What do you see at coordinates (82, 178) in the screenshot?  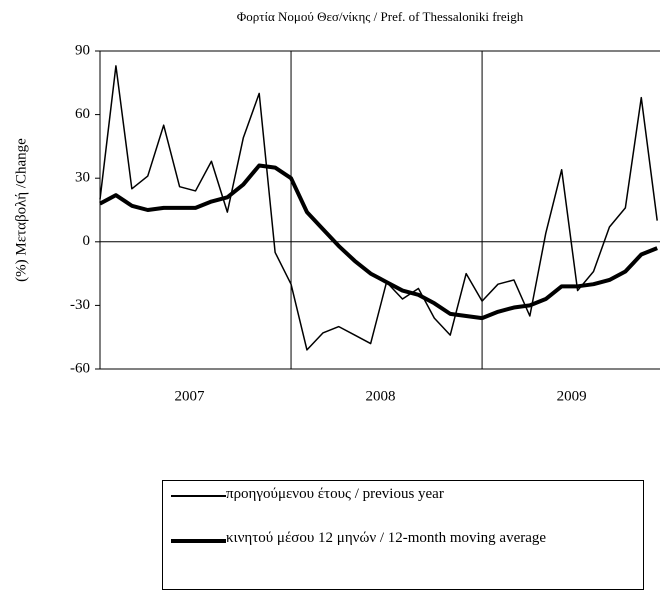 I see `y-tick-label: 30` at bounding box center [82, 178].